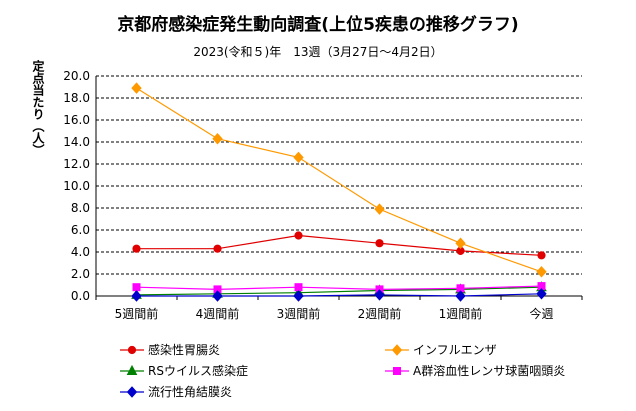  I want to click on legend-item: 感染性胃腸炎, so click(170, 349).